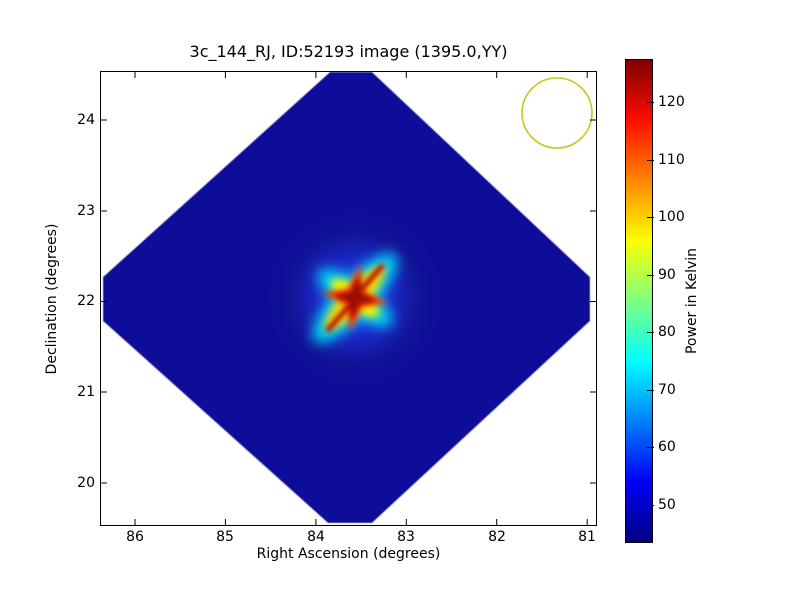 This screenshot has height=600, width=800. I want to click on source-dark-red-core, so click(355, 298).